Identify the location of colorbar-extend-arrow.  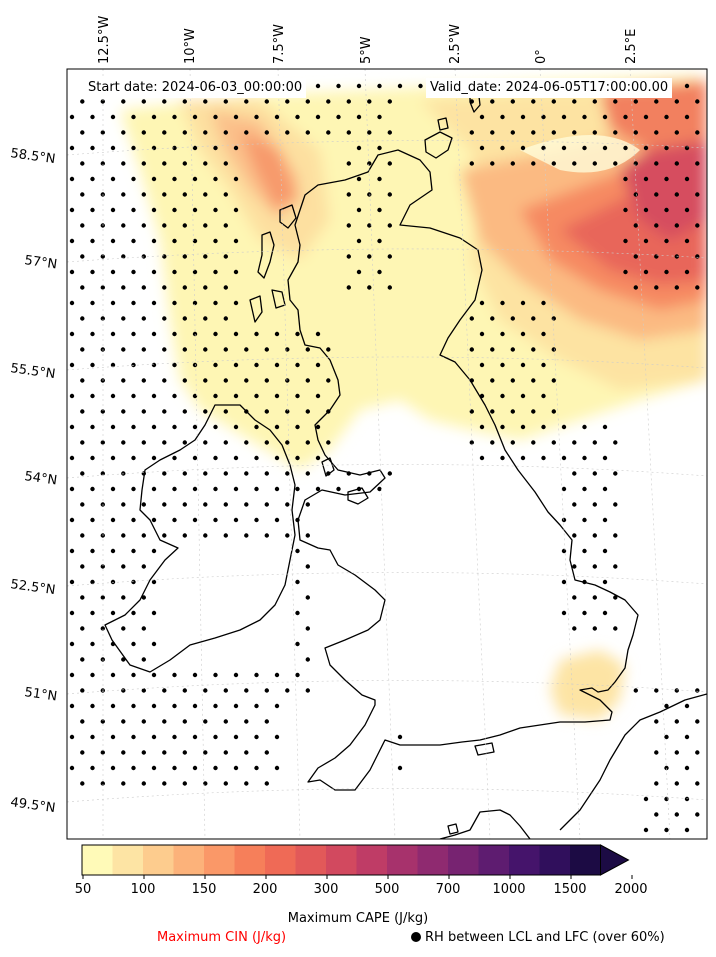
(615, 860).